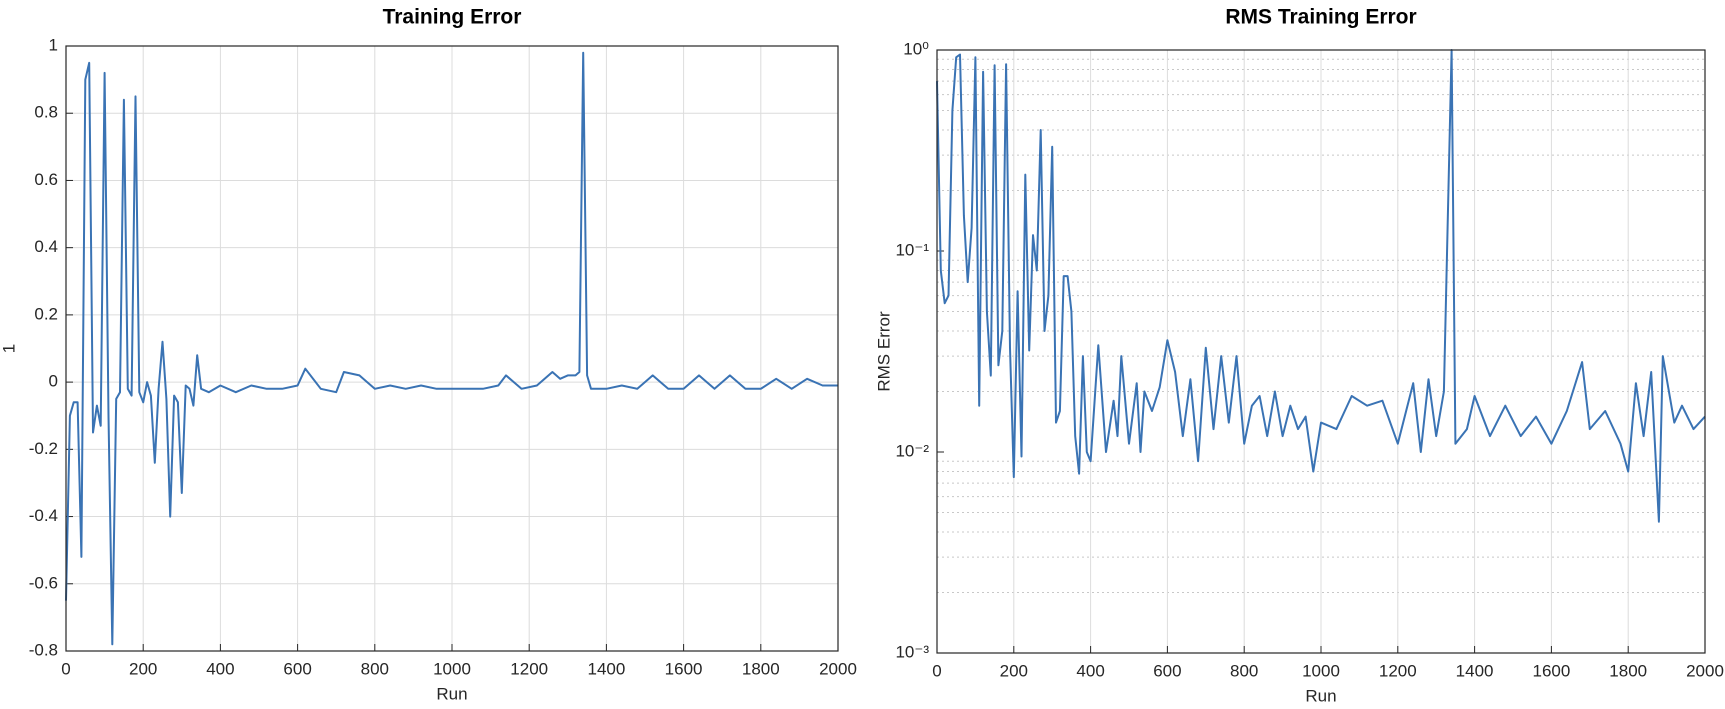  Describe the element at coordinates (43, 515) in the screenshot. I see `y-tick-label: -0.4` at that location.